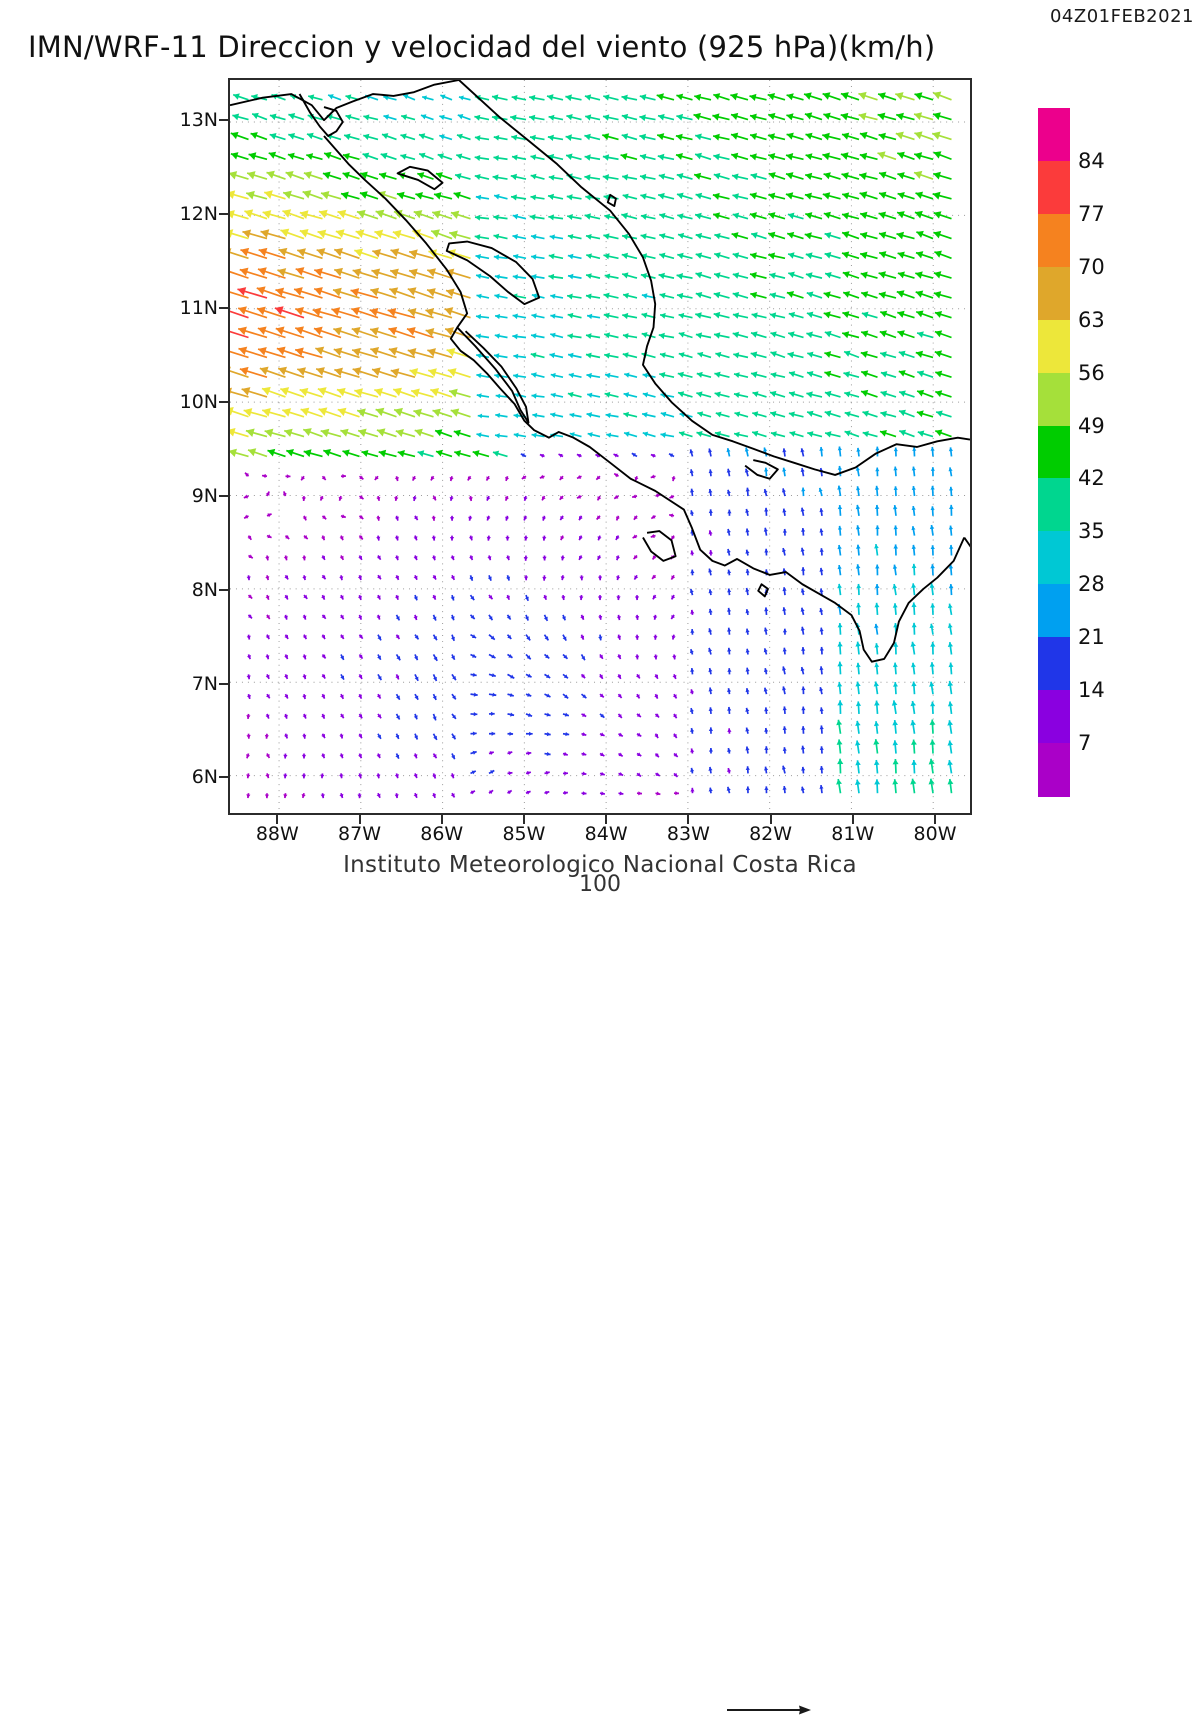 The height and width of the screenshot is (1716, 1200). I want to click on colorbar-tick-label: 70, so click(1091, 267).